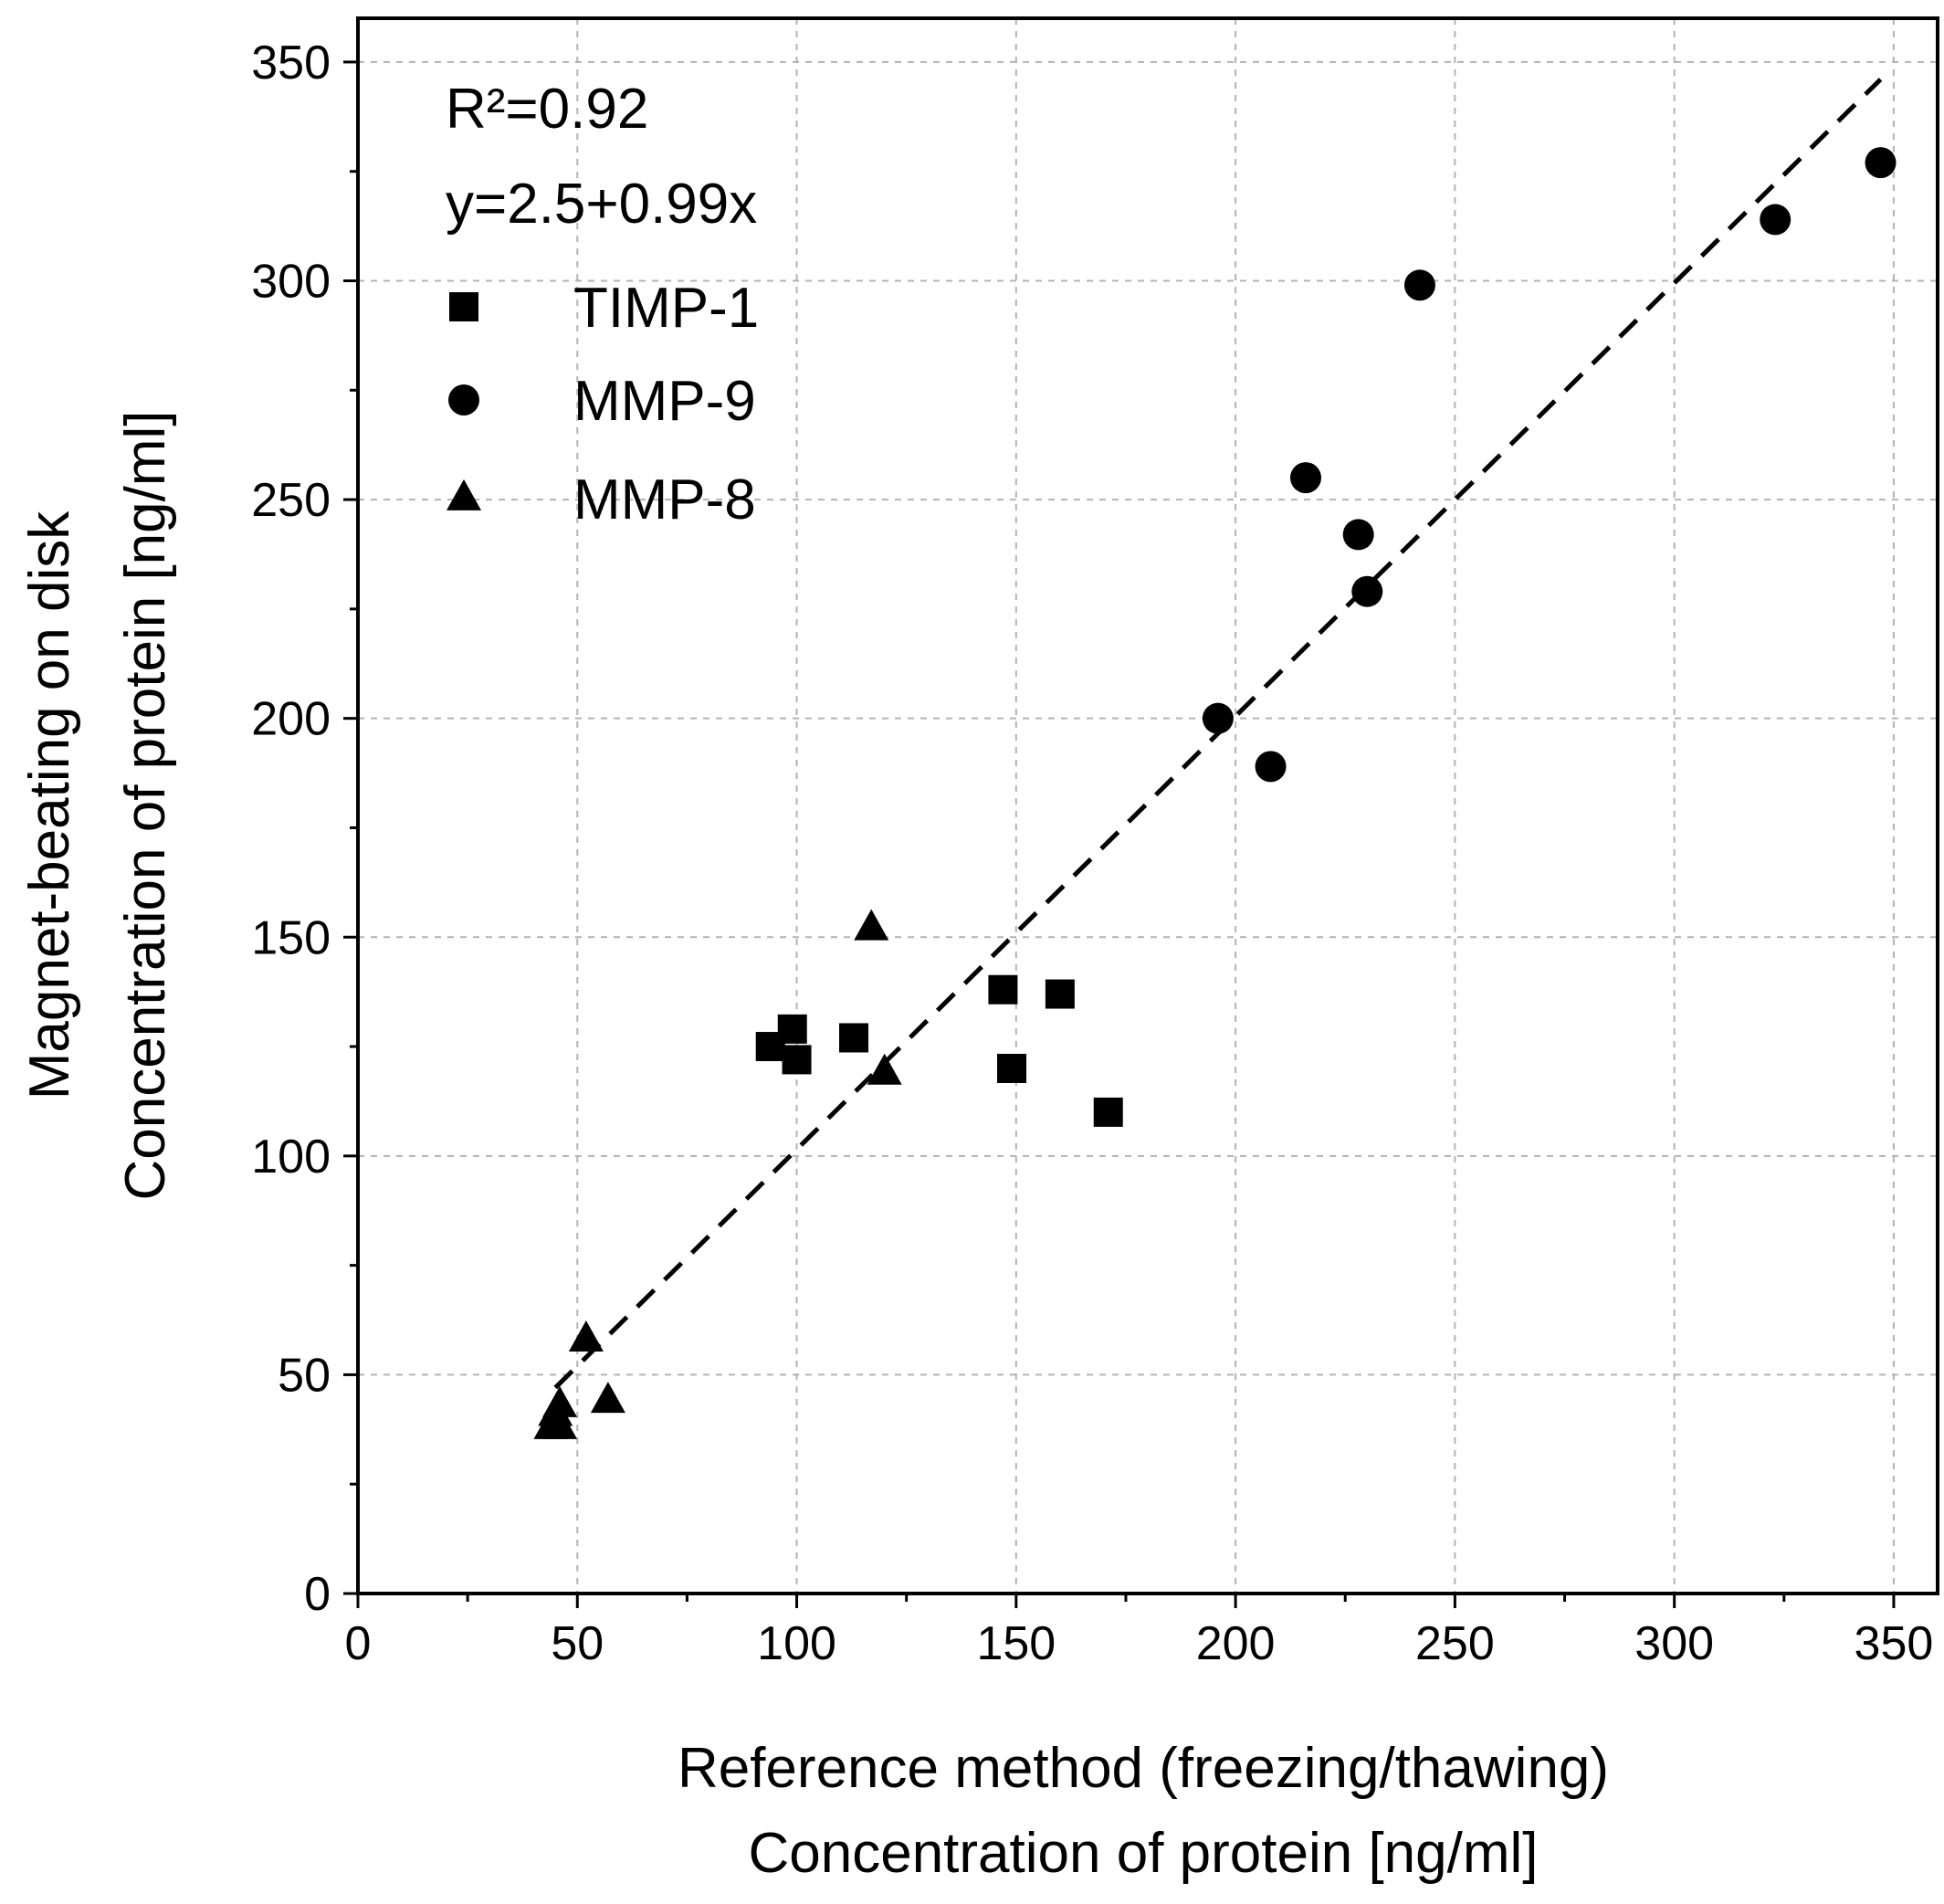 Image resolution: width=1944 pixels, height=1904 pixels. Describe the element at coordinates (1455, 1644) in the screenshot. I see `x-tick-label: 250` at that location.